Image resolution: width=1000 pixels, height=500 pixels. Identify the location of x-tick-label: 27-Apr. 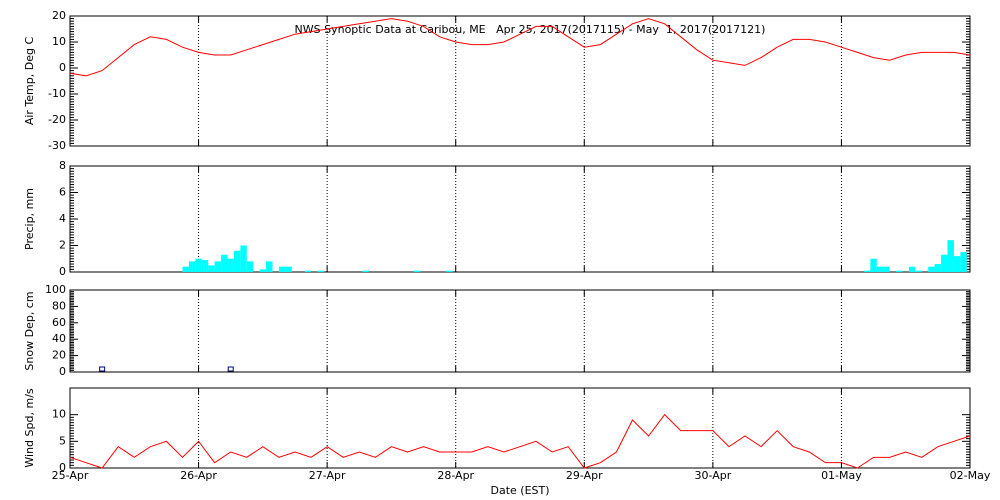
(327, 475).